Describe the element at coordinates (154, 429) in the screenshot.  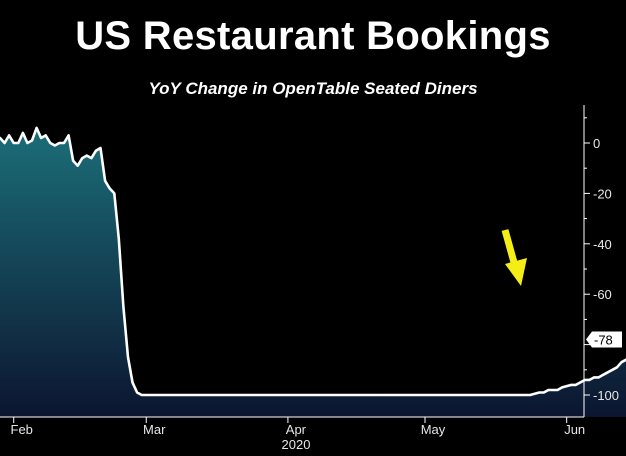
I see `x-tick-label: Mar` at that location.